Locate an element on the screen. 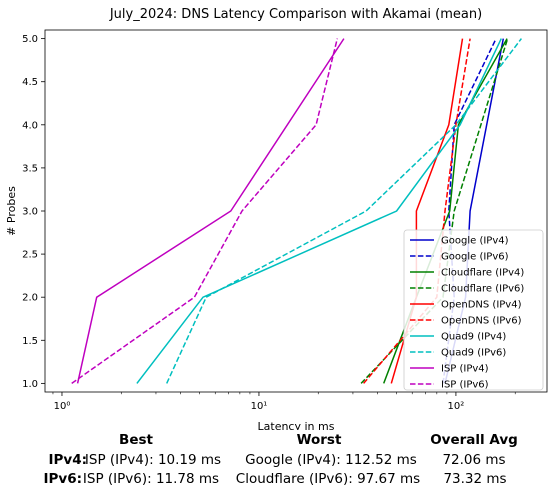 This screenshot has width=551, height=494. summary-header-row: Best Worst Overall Avg is located at coordinates (275, 442).